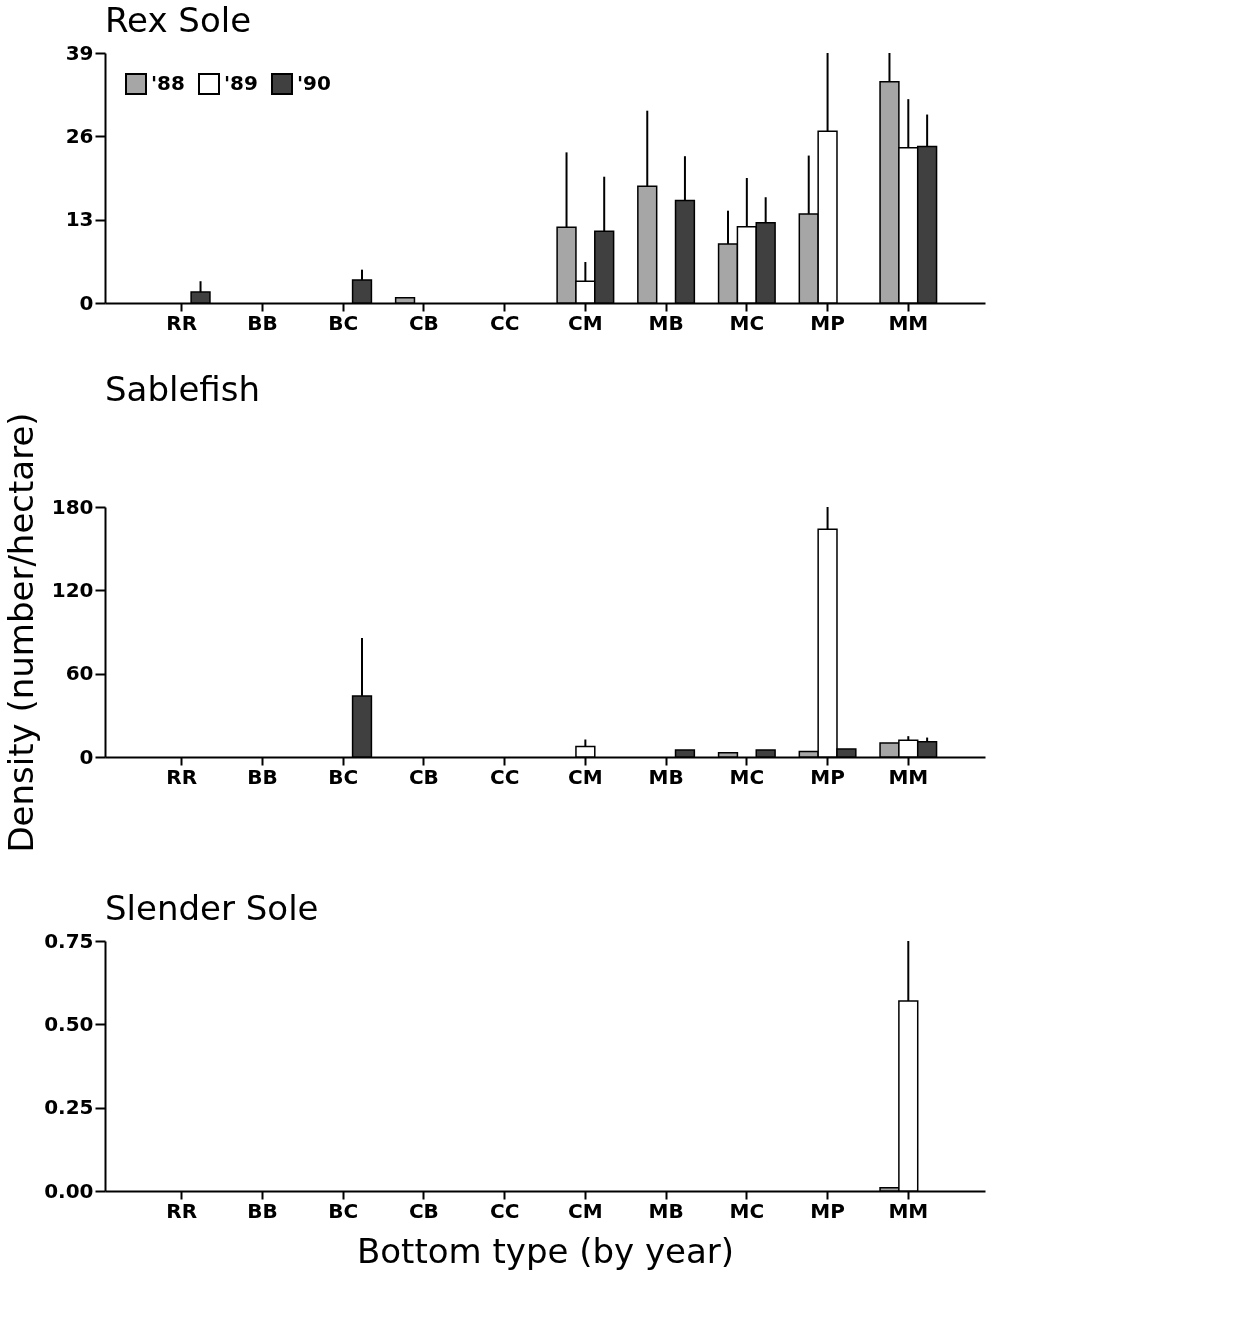 This screenshot has width=1256, height=1344. What do you see at coordinates (79, 219) in the screenshot?
I see `y-tick-label: 13` at bounding box center [79, 219].